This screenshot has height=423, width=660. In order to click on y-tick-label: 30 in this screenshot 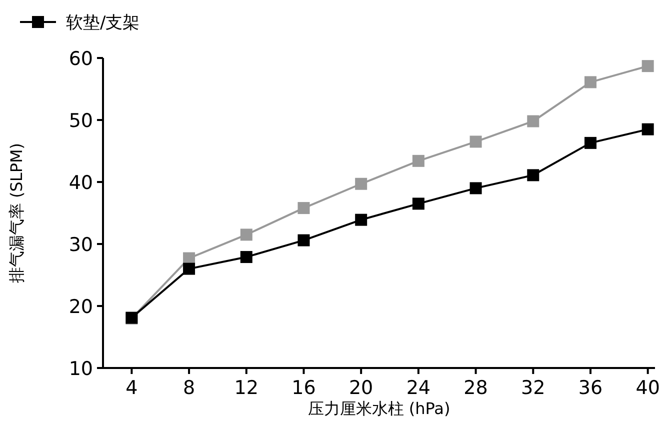, I will do `click(80, 245)`.